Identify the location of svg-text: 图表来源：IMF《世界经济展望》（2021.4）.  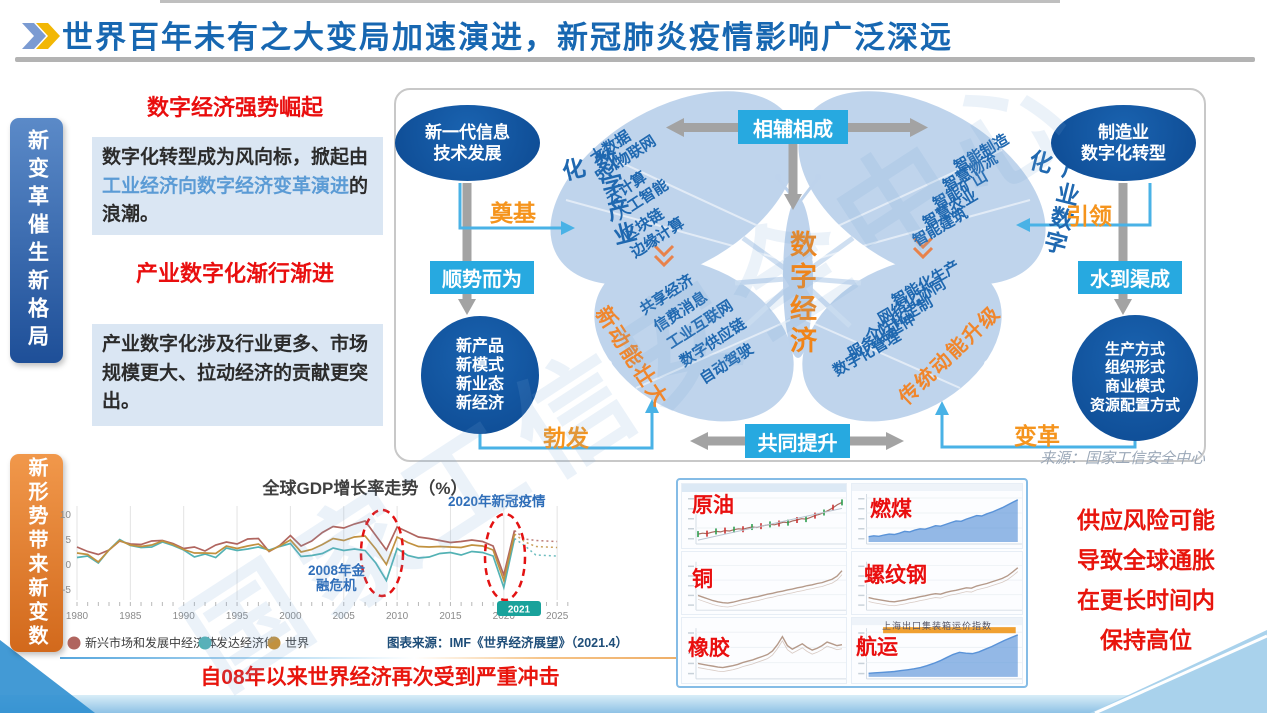
(507, 642).